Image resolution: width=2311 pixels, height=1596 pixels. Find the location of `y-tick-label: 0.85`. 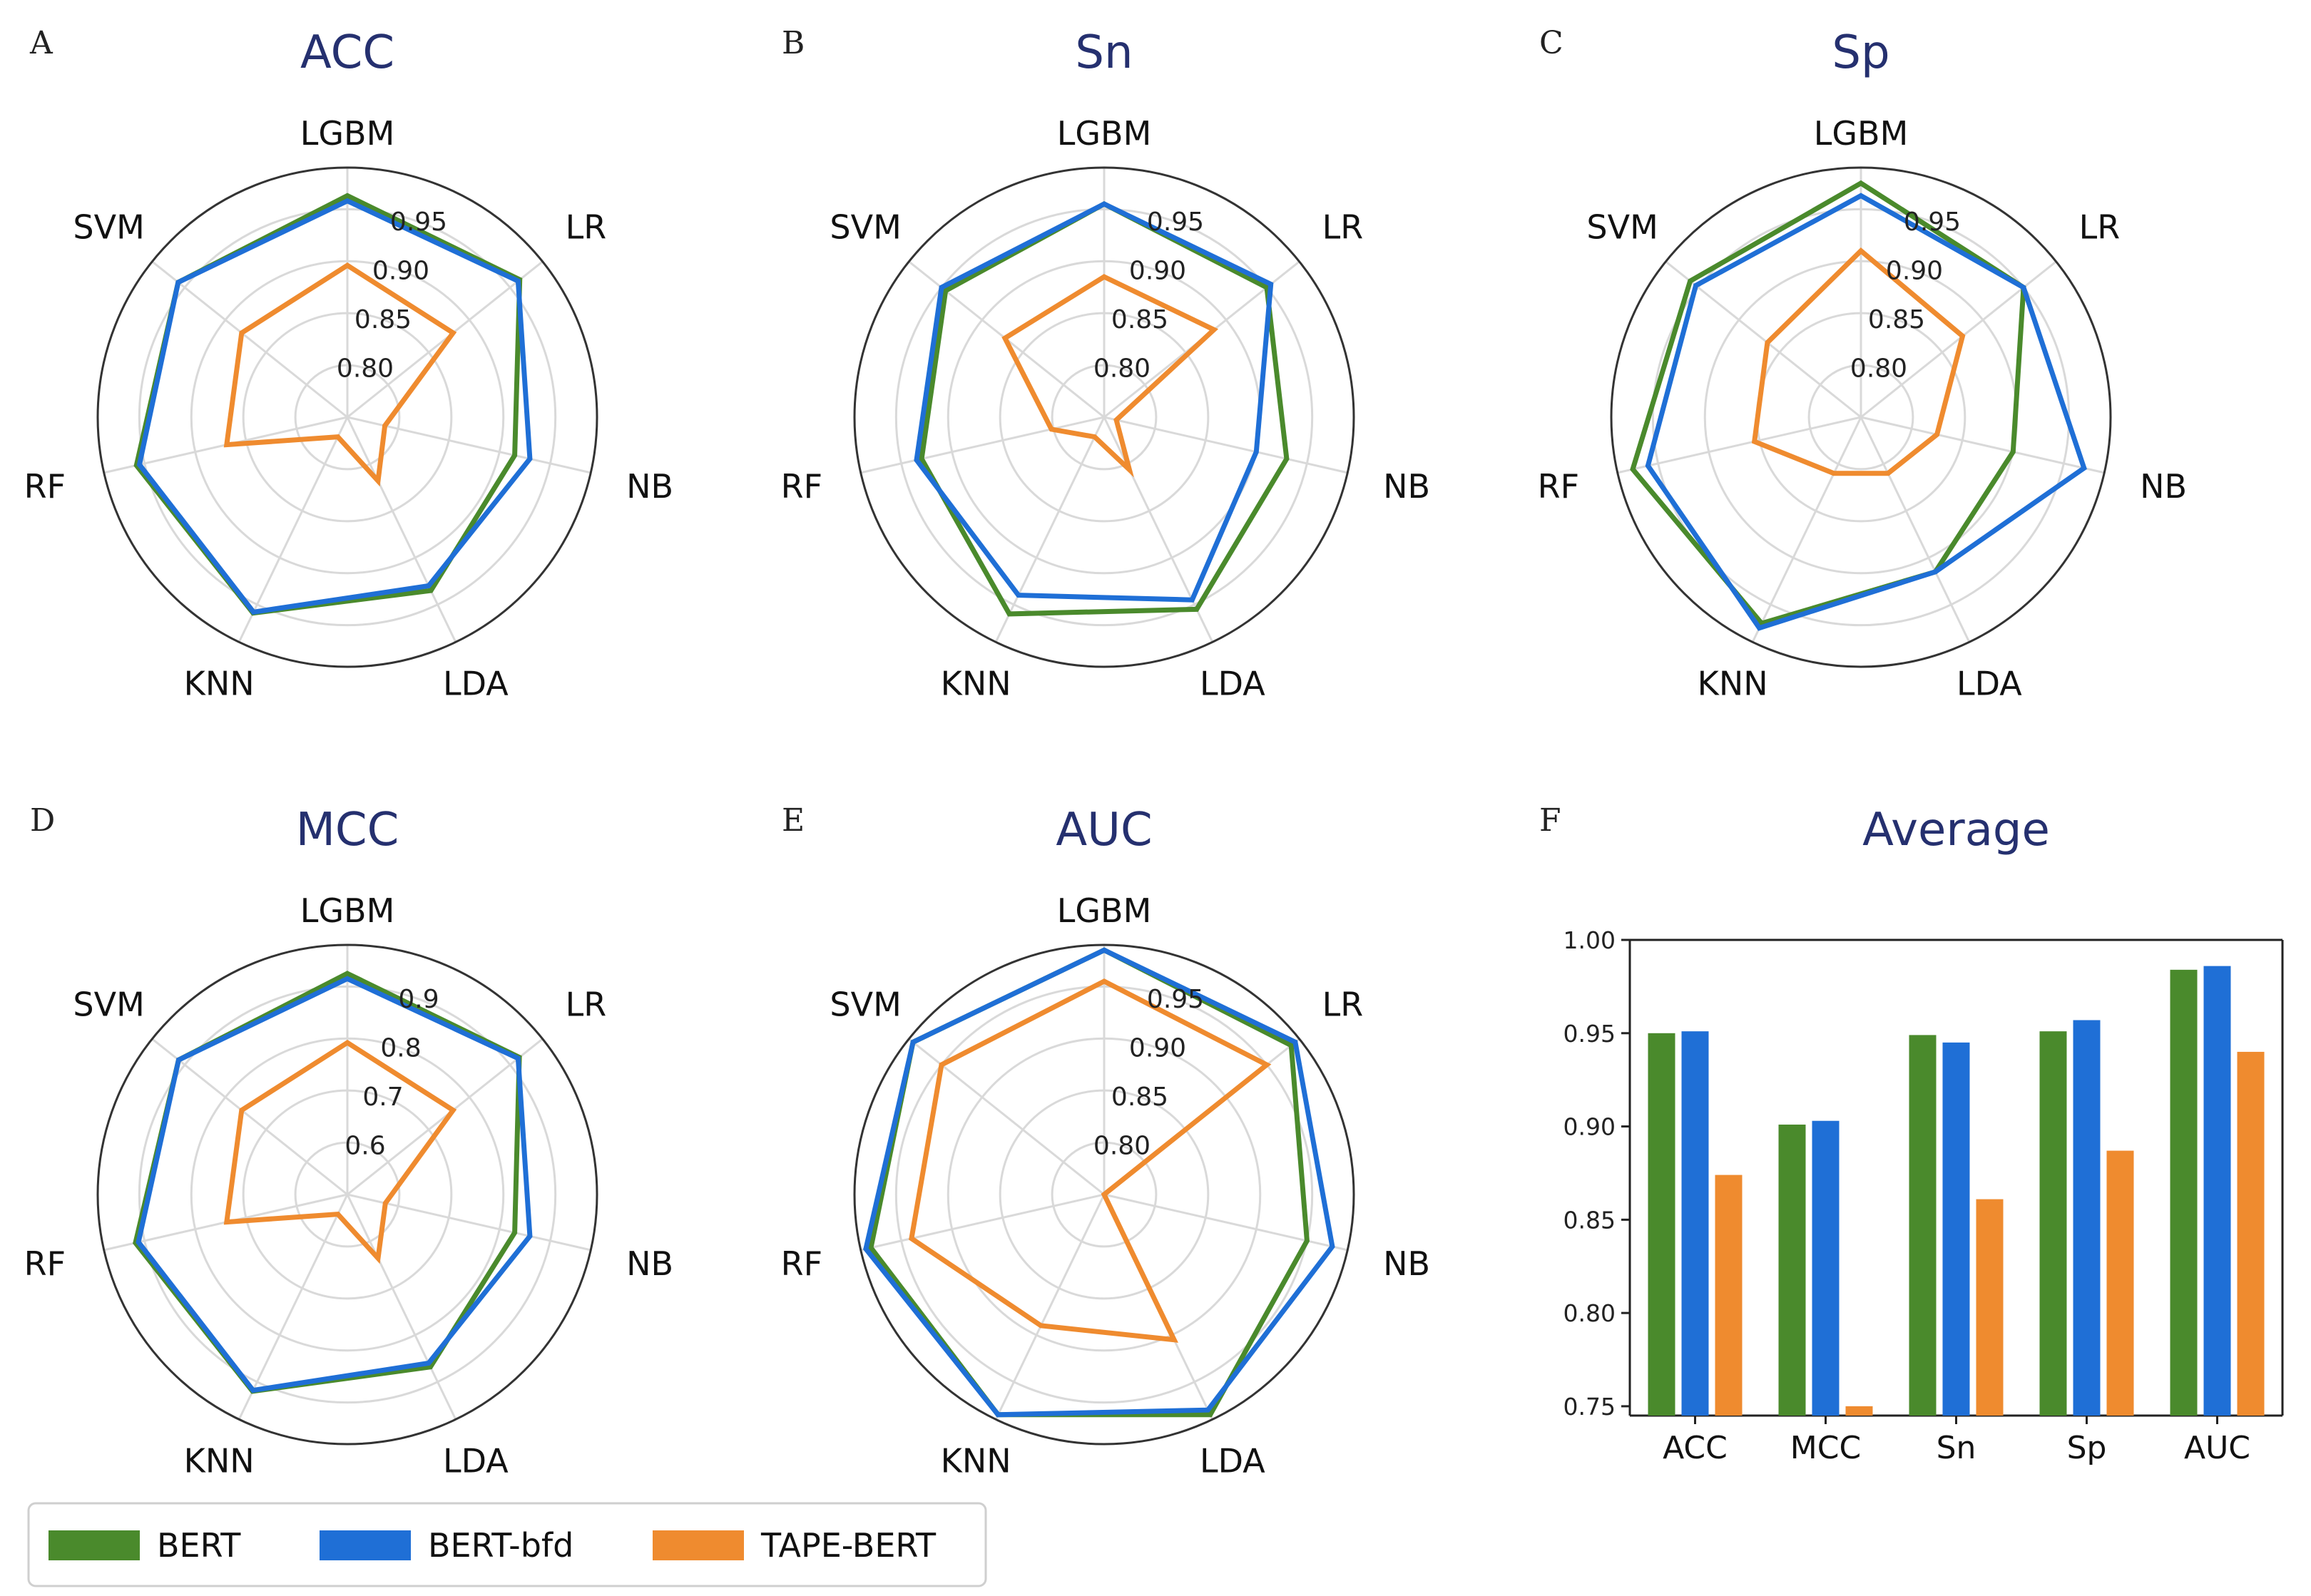

y-tick-label: 0.85 is located at coordinates (1589, 1220).